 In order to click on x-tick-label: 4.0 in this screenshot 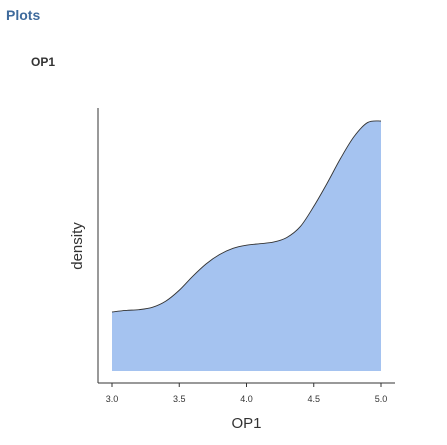, I will do `click(246, 399)`.